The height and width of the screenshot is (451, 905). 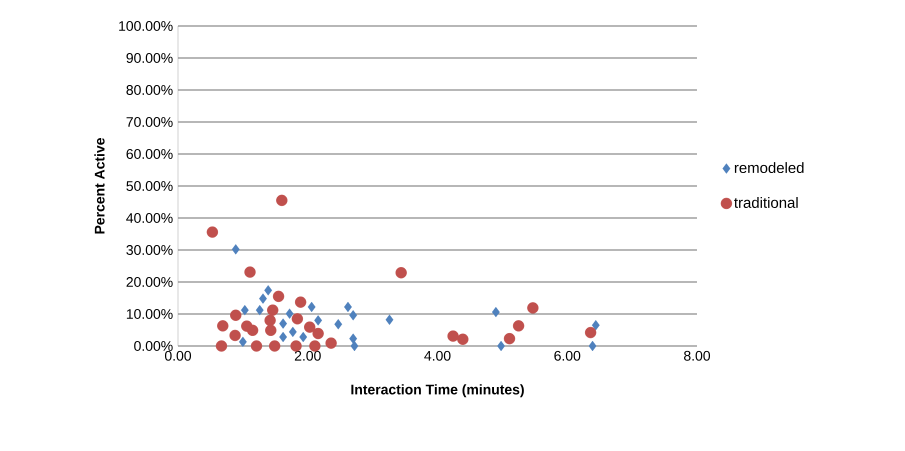 What do you see at coordinates (149, 154) in the screenshot?
I see `y-tick-label: 60.00%` at bounding box center [149, 154].